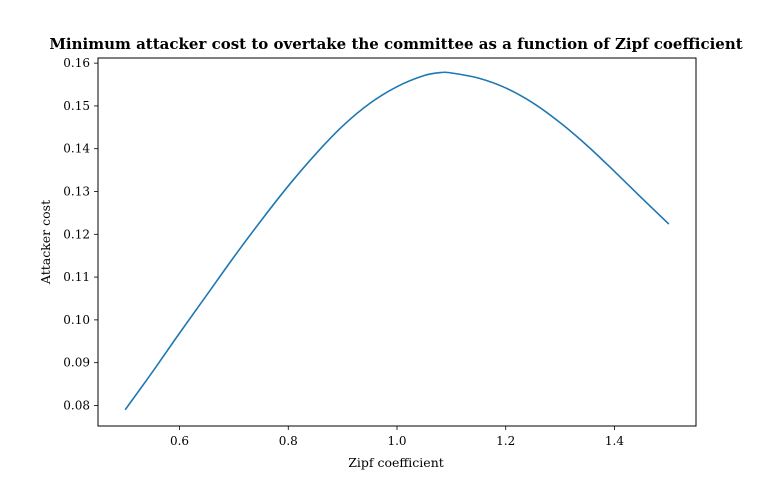 This screenshot has height=480, width=773. What do you see at coordinates (396, 441) in the screenshot?
I see `x-tick-label: 1.0` at bounding box center [396, 441].